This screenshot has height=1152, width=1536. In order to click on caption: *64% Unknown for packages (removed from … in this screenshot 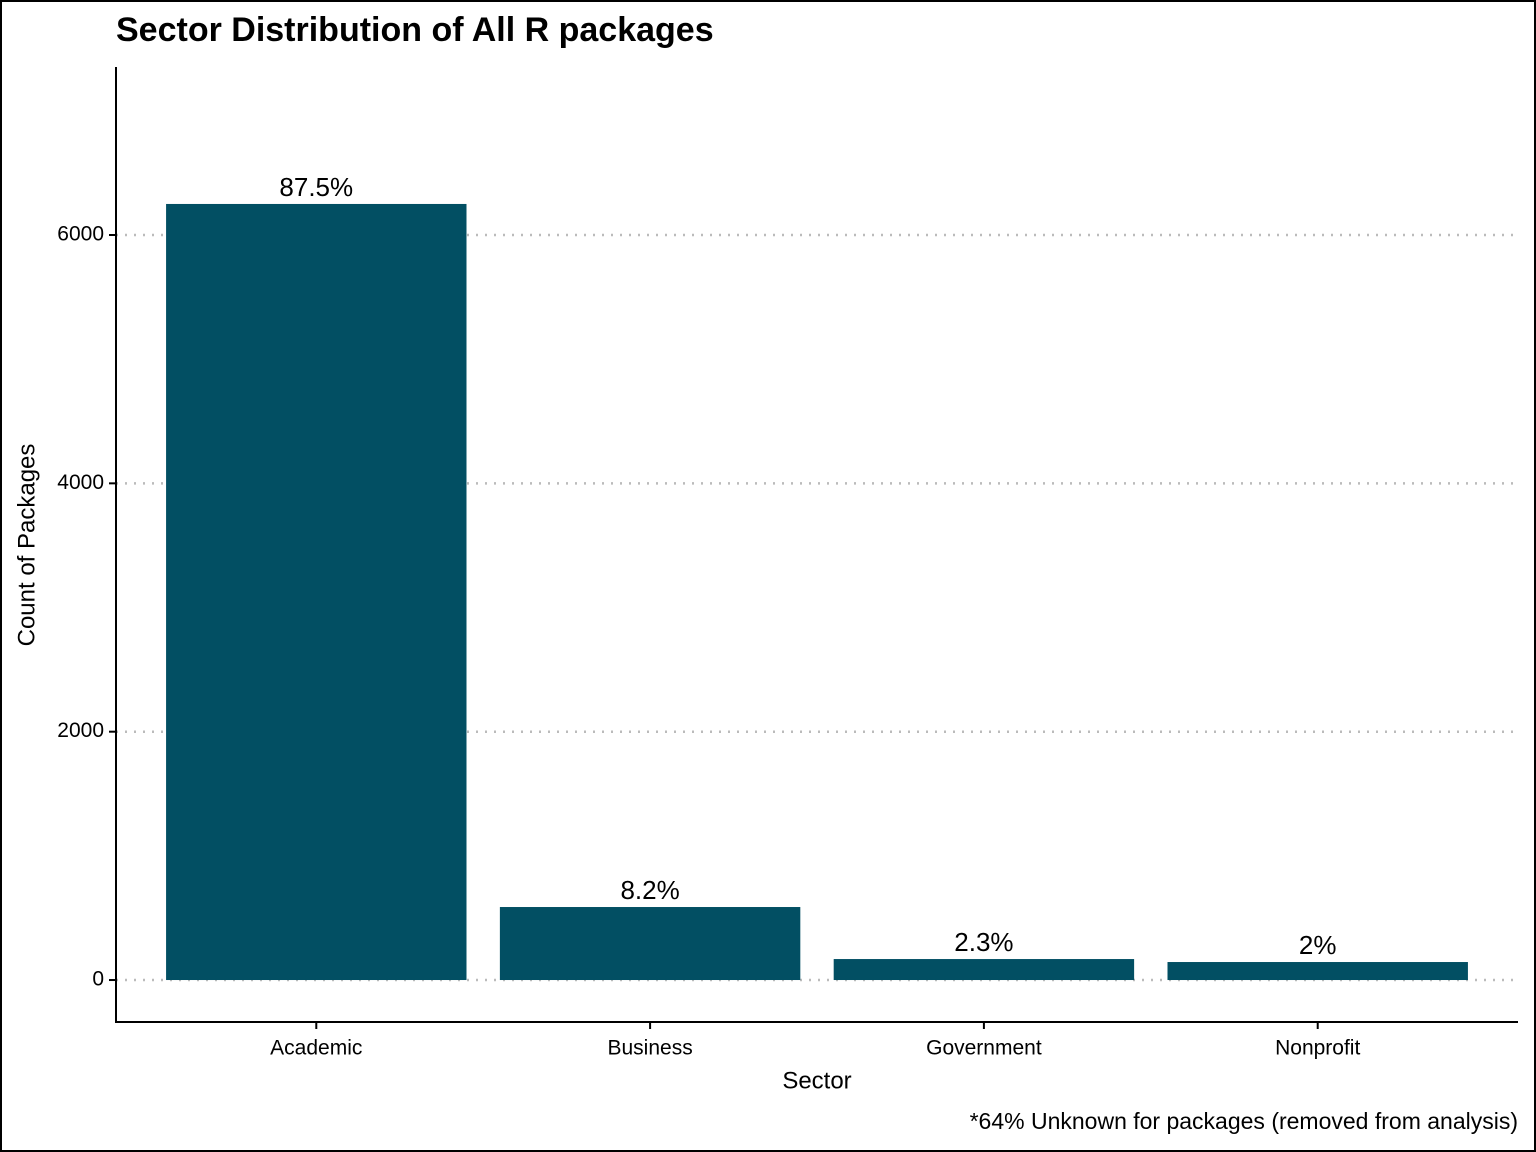, I will do `click(1244, 1121)`.